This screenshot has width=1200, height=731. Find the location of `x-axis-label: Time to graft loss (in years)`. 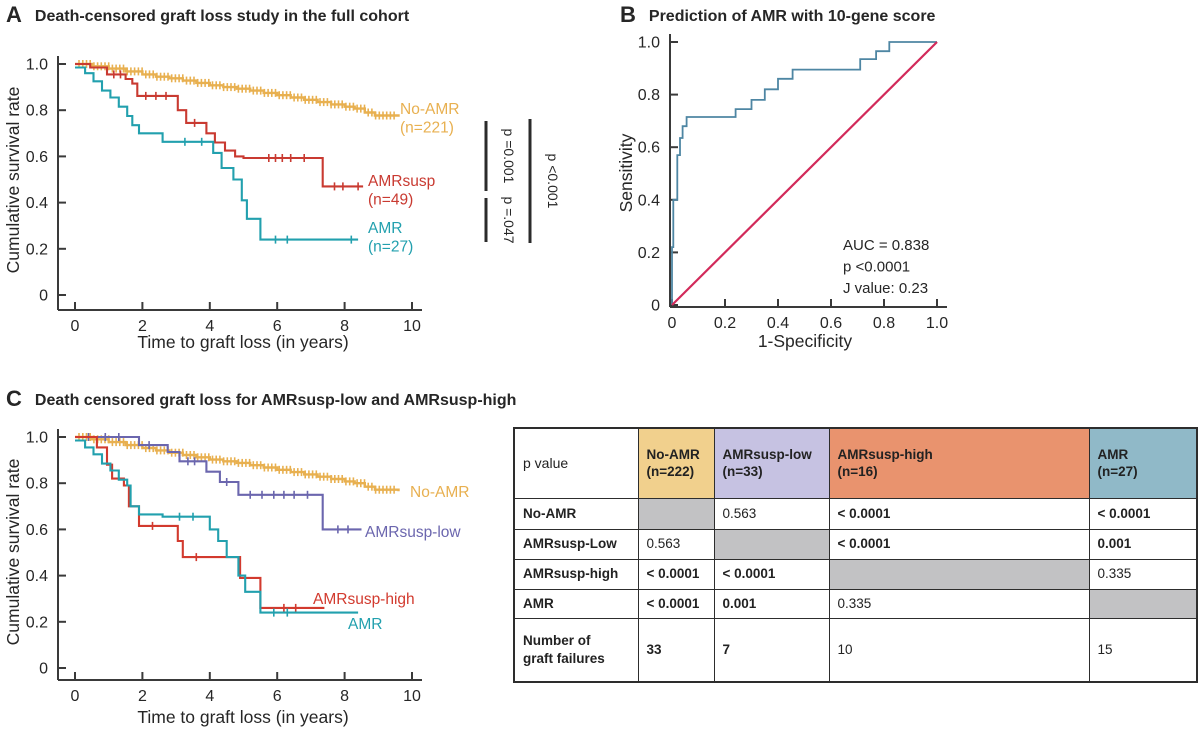

x-axis-label: Time to graft loss (in years) is located at coordinates (242, 342).